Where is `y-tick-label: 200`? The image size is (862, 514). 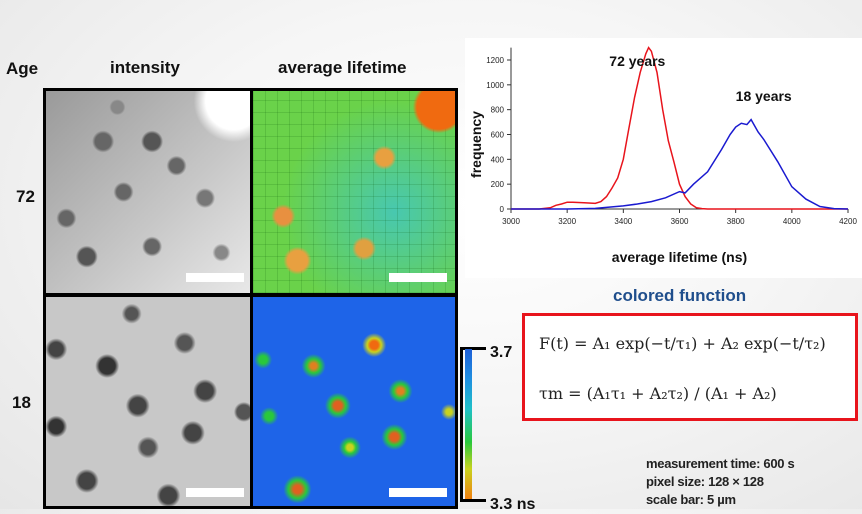
y-tick-label: 200 is located at coordinates (498, 184).